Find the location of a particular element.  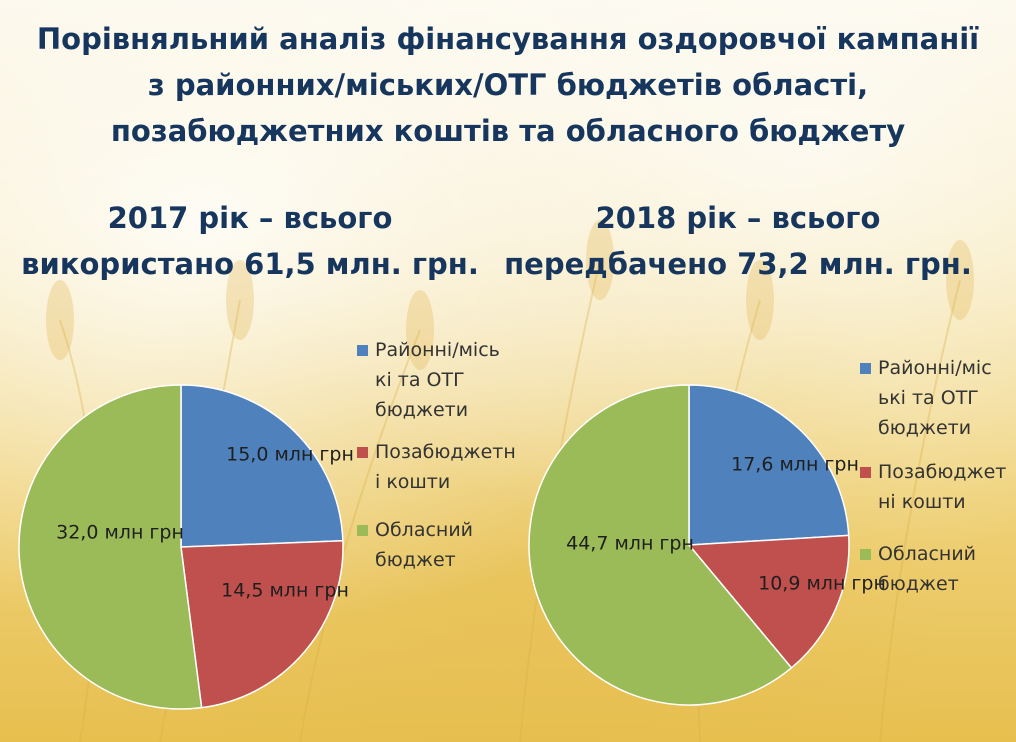

pie-2017-slice-regional is located at coordinates (110, 547).